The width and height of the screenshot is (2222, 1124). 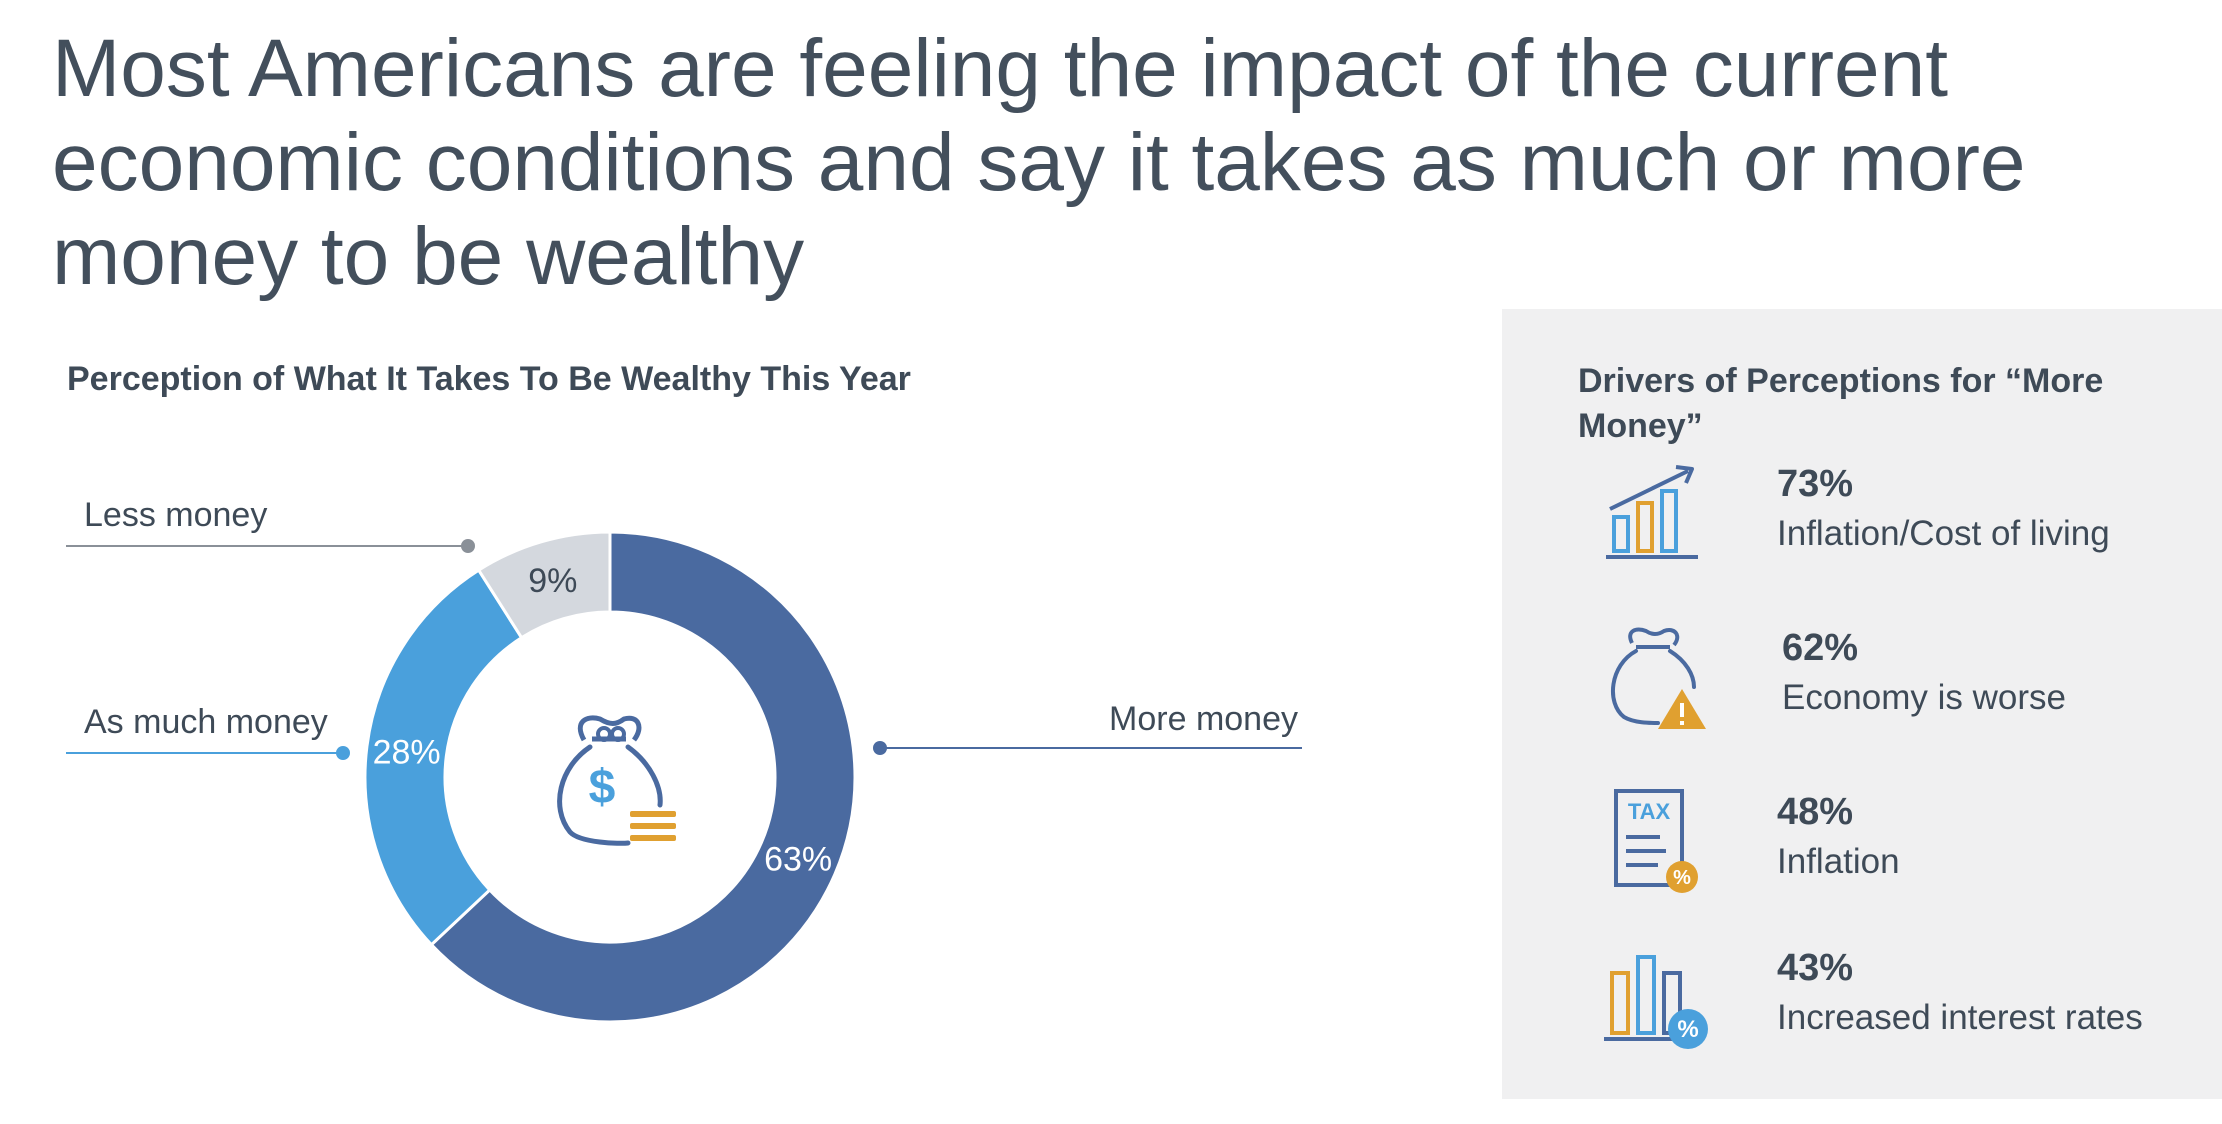 I want to click on donut-slice-label: 63%, so click(x=798, y=859).